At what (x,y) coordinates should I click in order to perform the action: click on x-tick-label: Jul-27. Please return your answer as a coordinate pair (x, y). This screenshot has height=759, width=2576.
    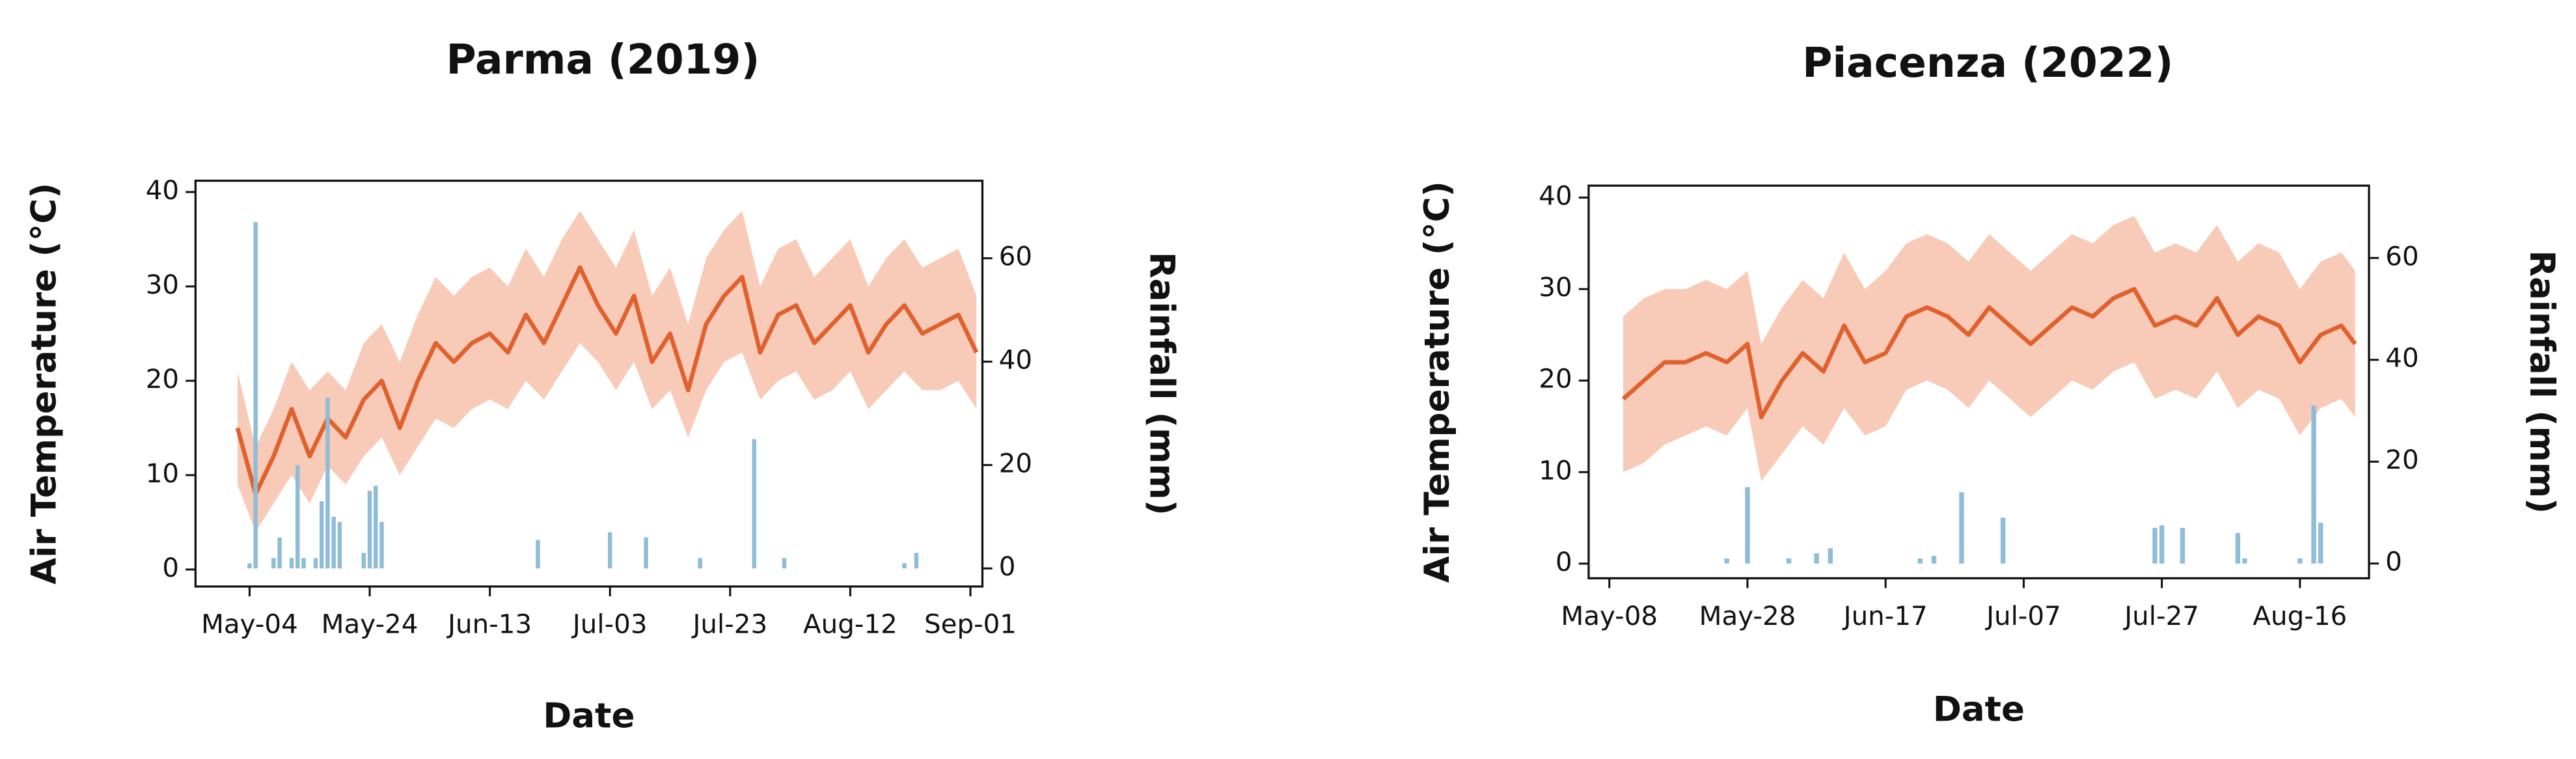
    Looking at the image, I should click on (2161, 616).